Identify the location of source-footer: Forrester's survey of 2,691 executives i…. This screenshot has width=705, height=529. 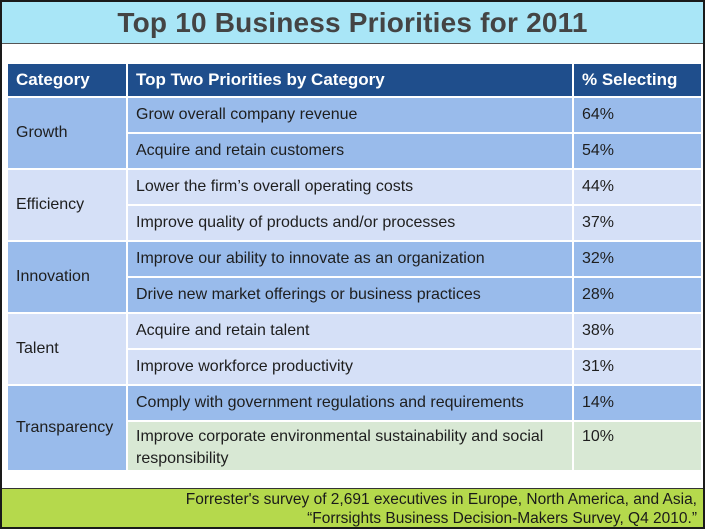
(352, 507).